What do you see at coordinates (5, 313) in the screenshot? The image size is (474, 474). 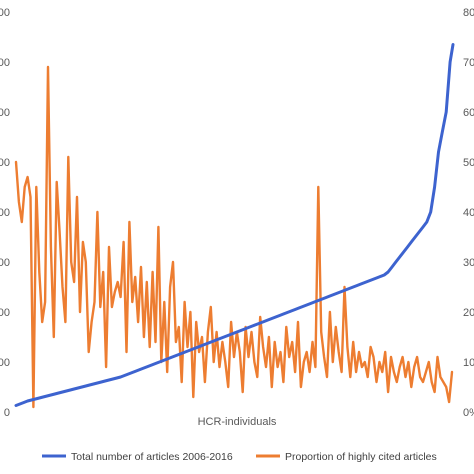 I see `left-tick-label: 200` at bounding box center [5, 313].